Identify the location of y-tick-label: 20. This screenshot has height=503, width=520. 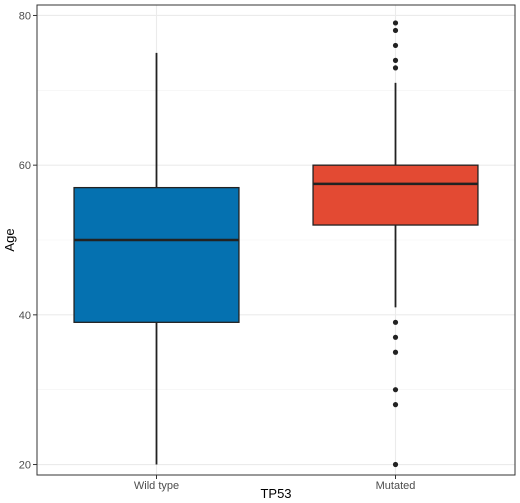
(25, 466).